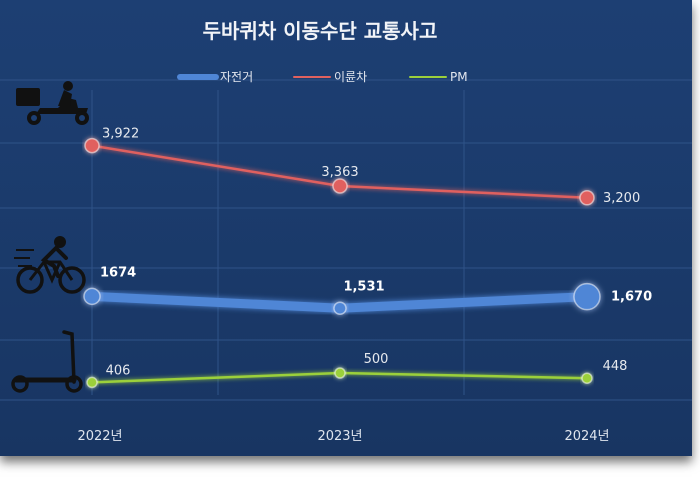 Image resolution: width=700 pixels, height=500 pixels. I want to click on data-label: 500, so click(376, 359).